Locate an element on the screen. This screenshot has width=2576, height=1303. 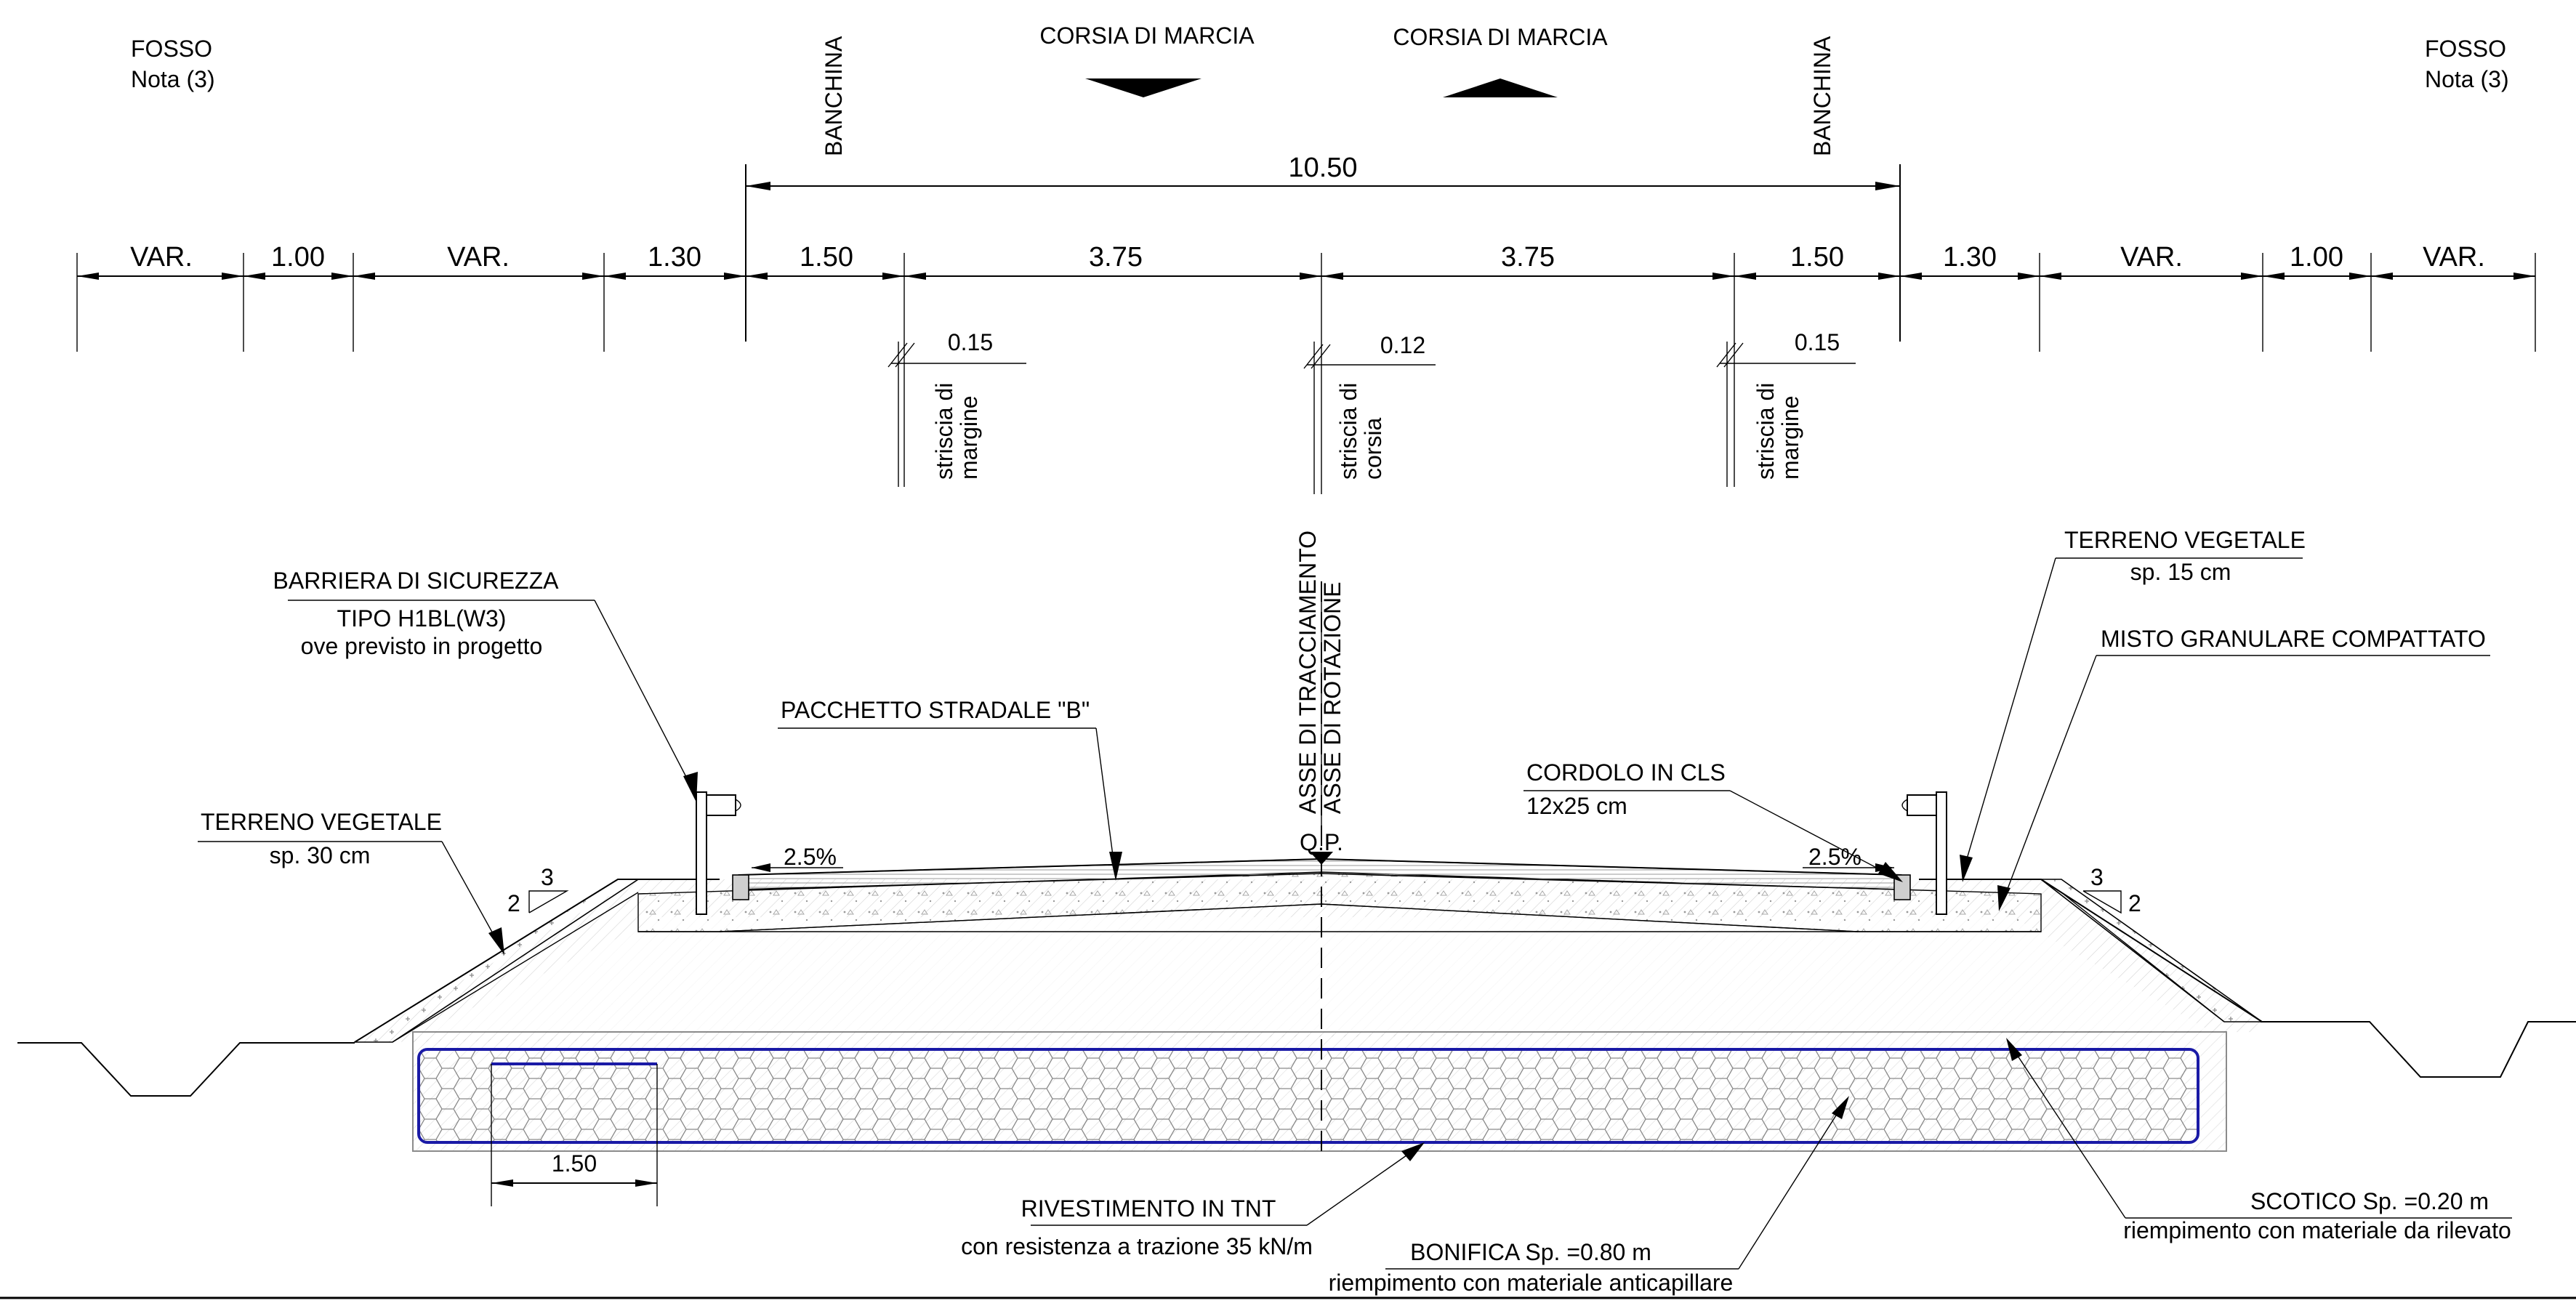
total-width-dimension: 10.50 is located at coordinates (1323, 247).